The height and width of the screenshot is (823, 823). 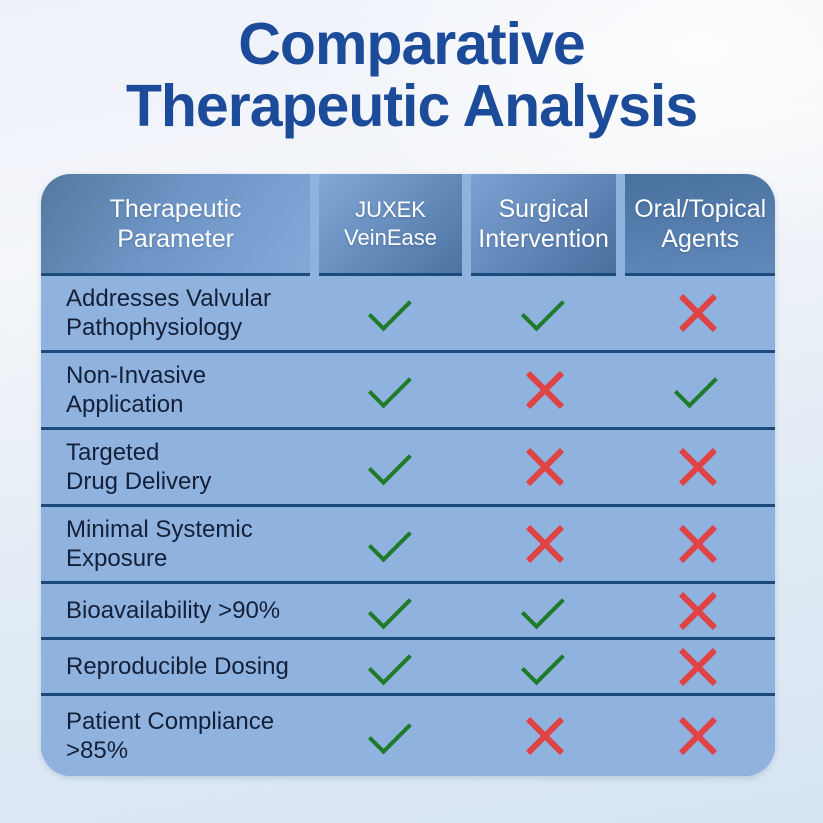 I want to click on table-row: Minimal Systemic Exposure, so click(x=408, y=542).